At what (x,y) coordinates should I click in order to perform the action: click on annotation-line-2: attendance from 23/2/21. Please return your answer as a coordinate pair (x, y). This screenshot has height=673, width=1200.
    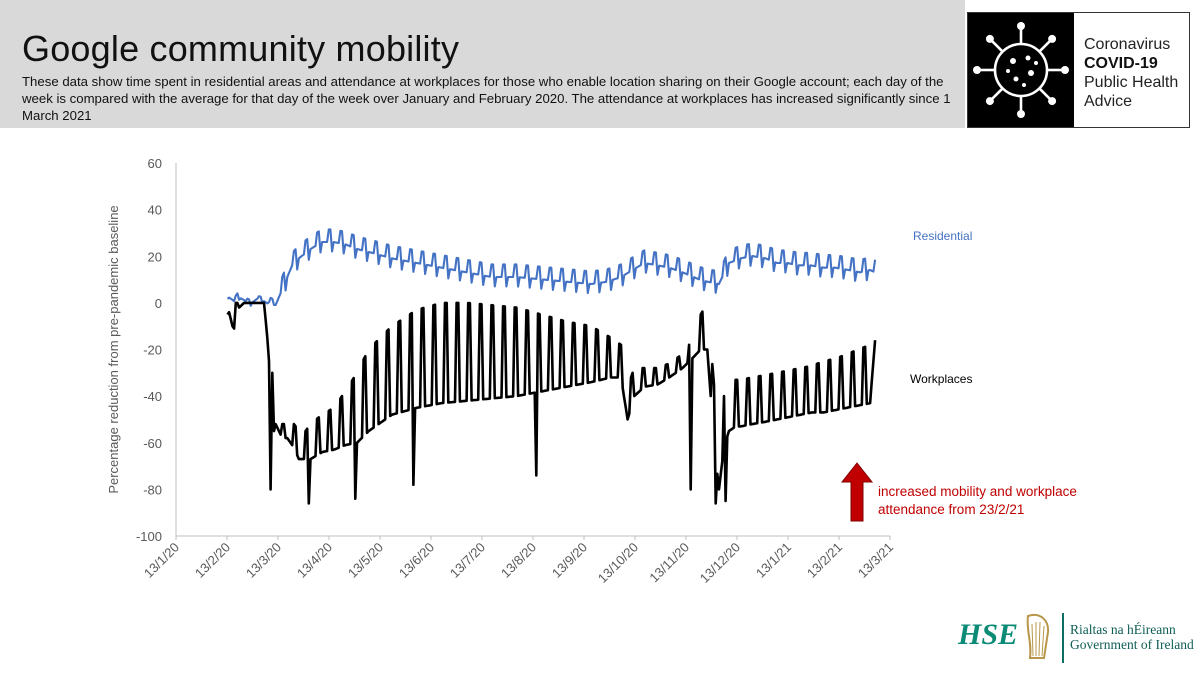
    Looking at the image, I should click on (951, 509).